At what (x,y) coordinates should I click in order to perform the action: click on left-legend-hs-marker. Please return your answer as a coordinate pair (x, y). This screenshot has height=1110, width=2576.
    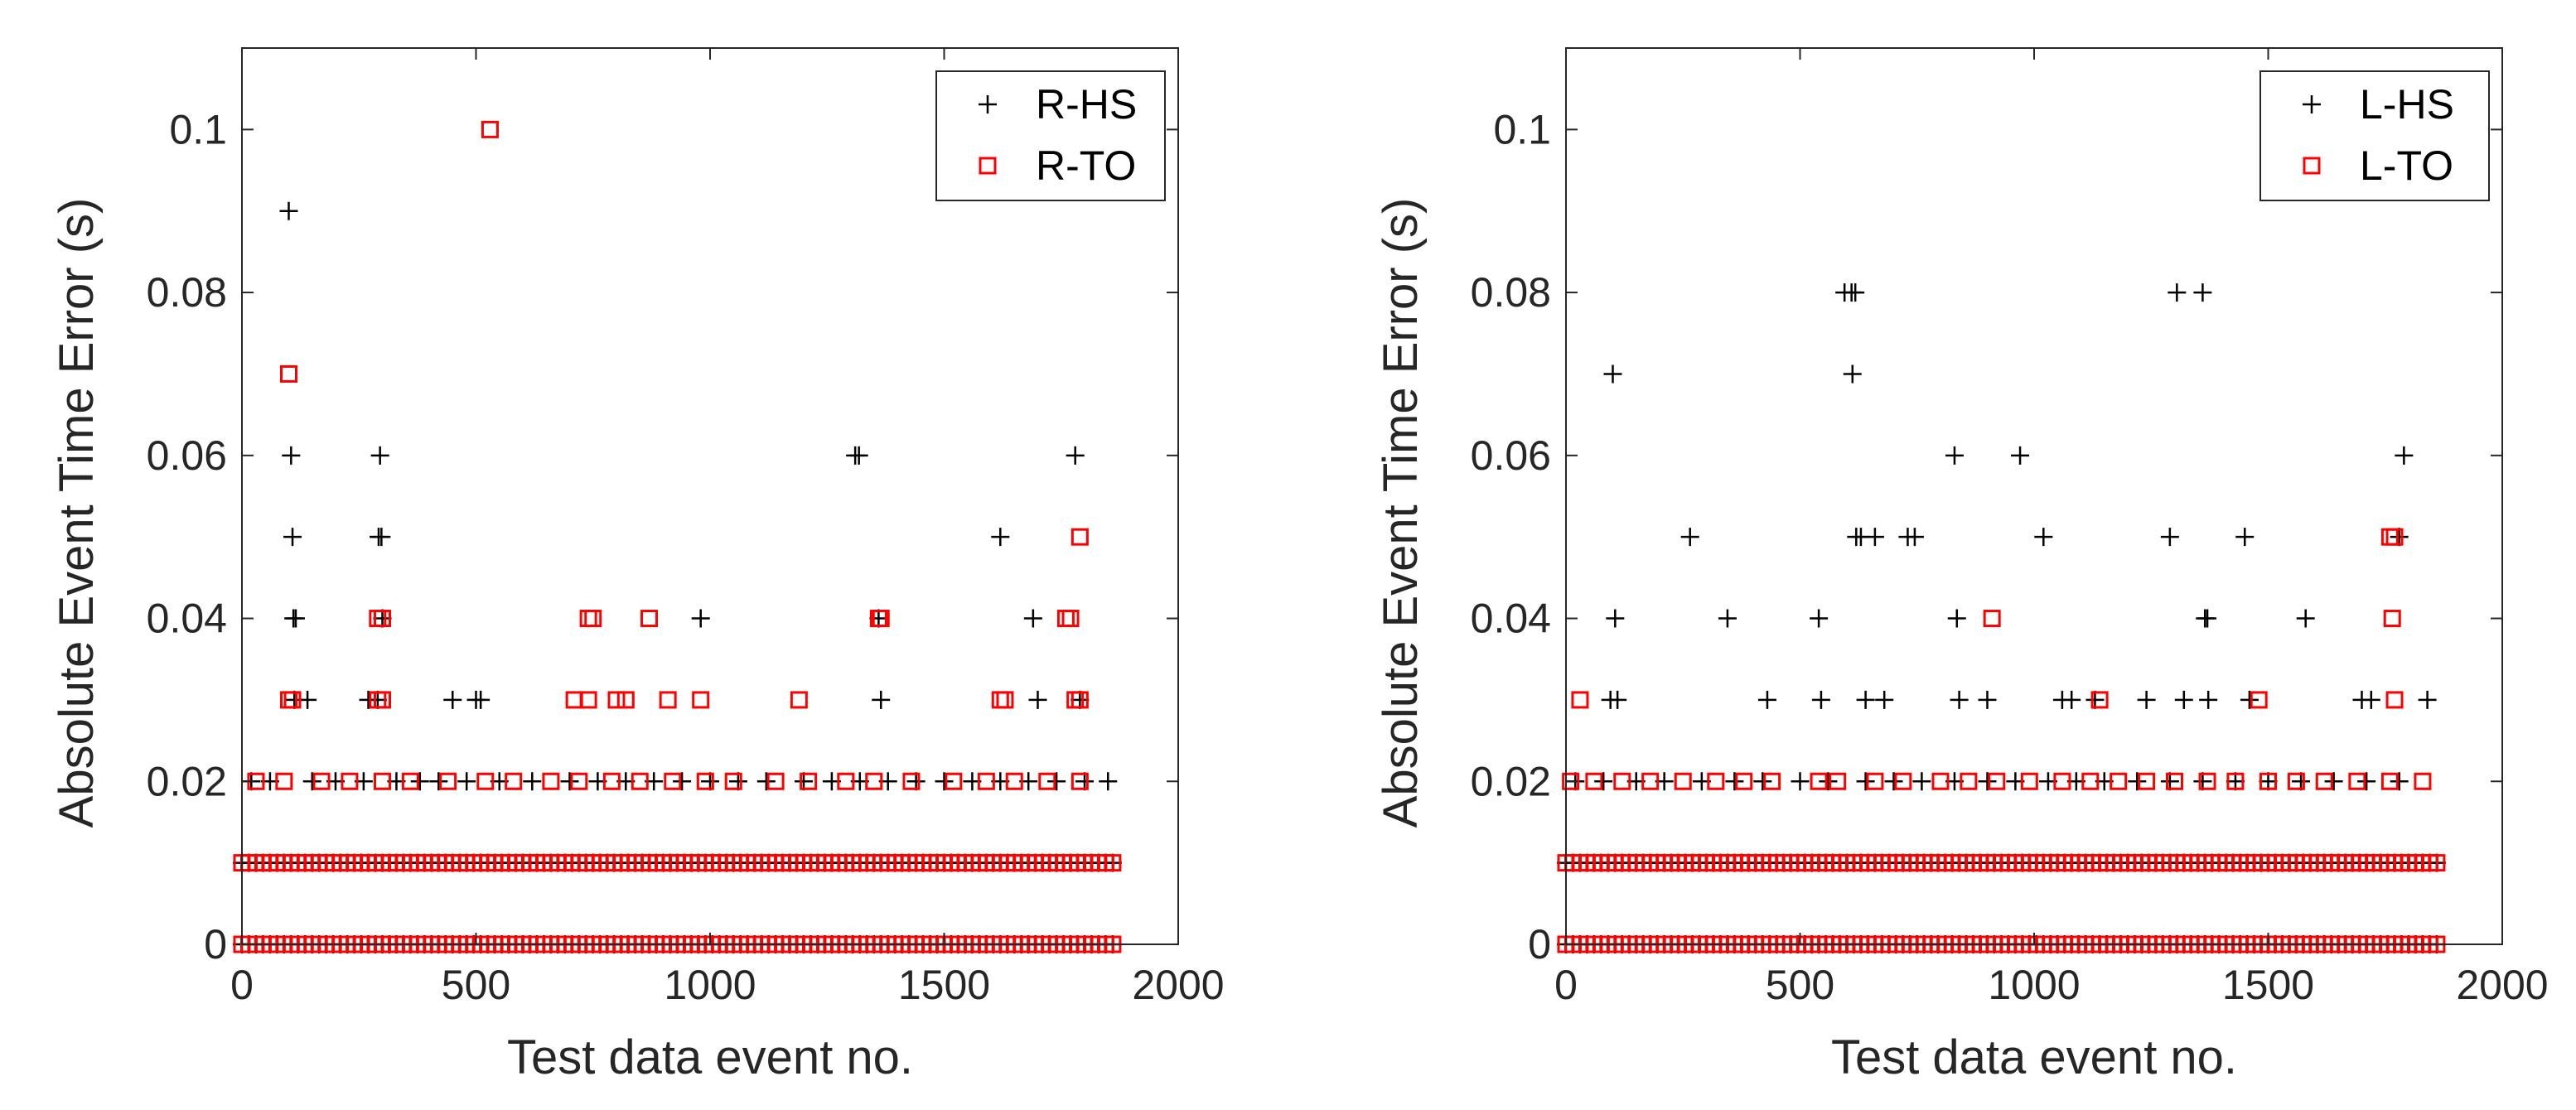
    Looking at the image, I should click on (988, 104).